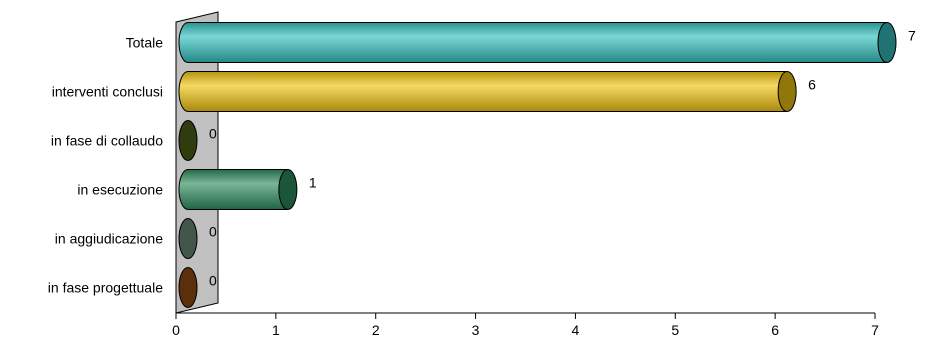  I want to click on x-tick-label: 0, so click(176, 330).